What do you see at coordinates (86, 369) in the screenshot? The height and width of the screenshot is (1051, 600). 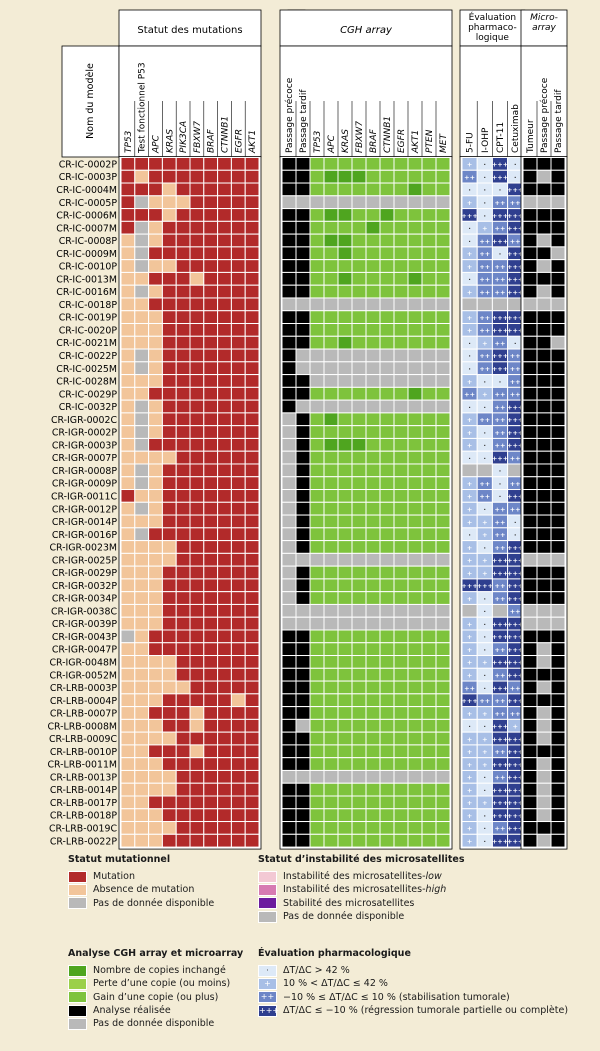 I see `model-label: CR-IC-0025M` at bounding box center [86, 369].